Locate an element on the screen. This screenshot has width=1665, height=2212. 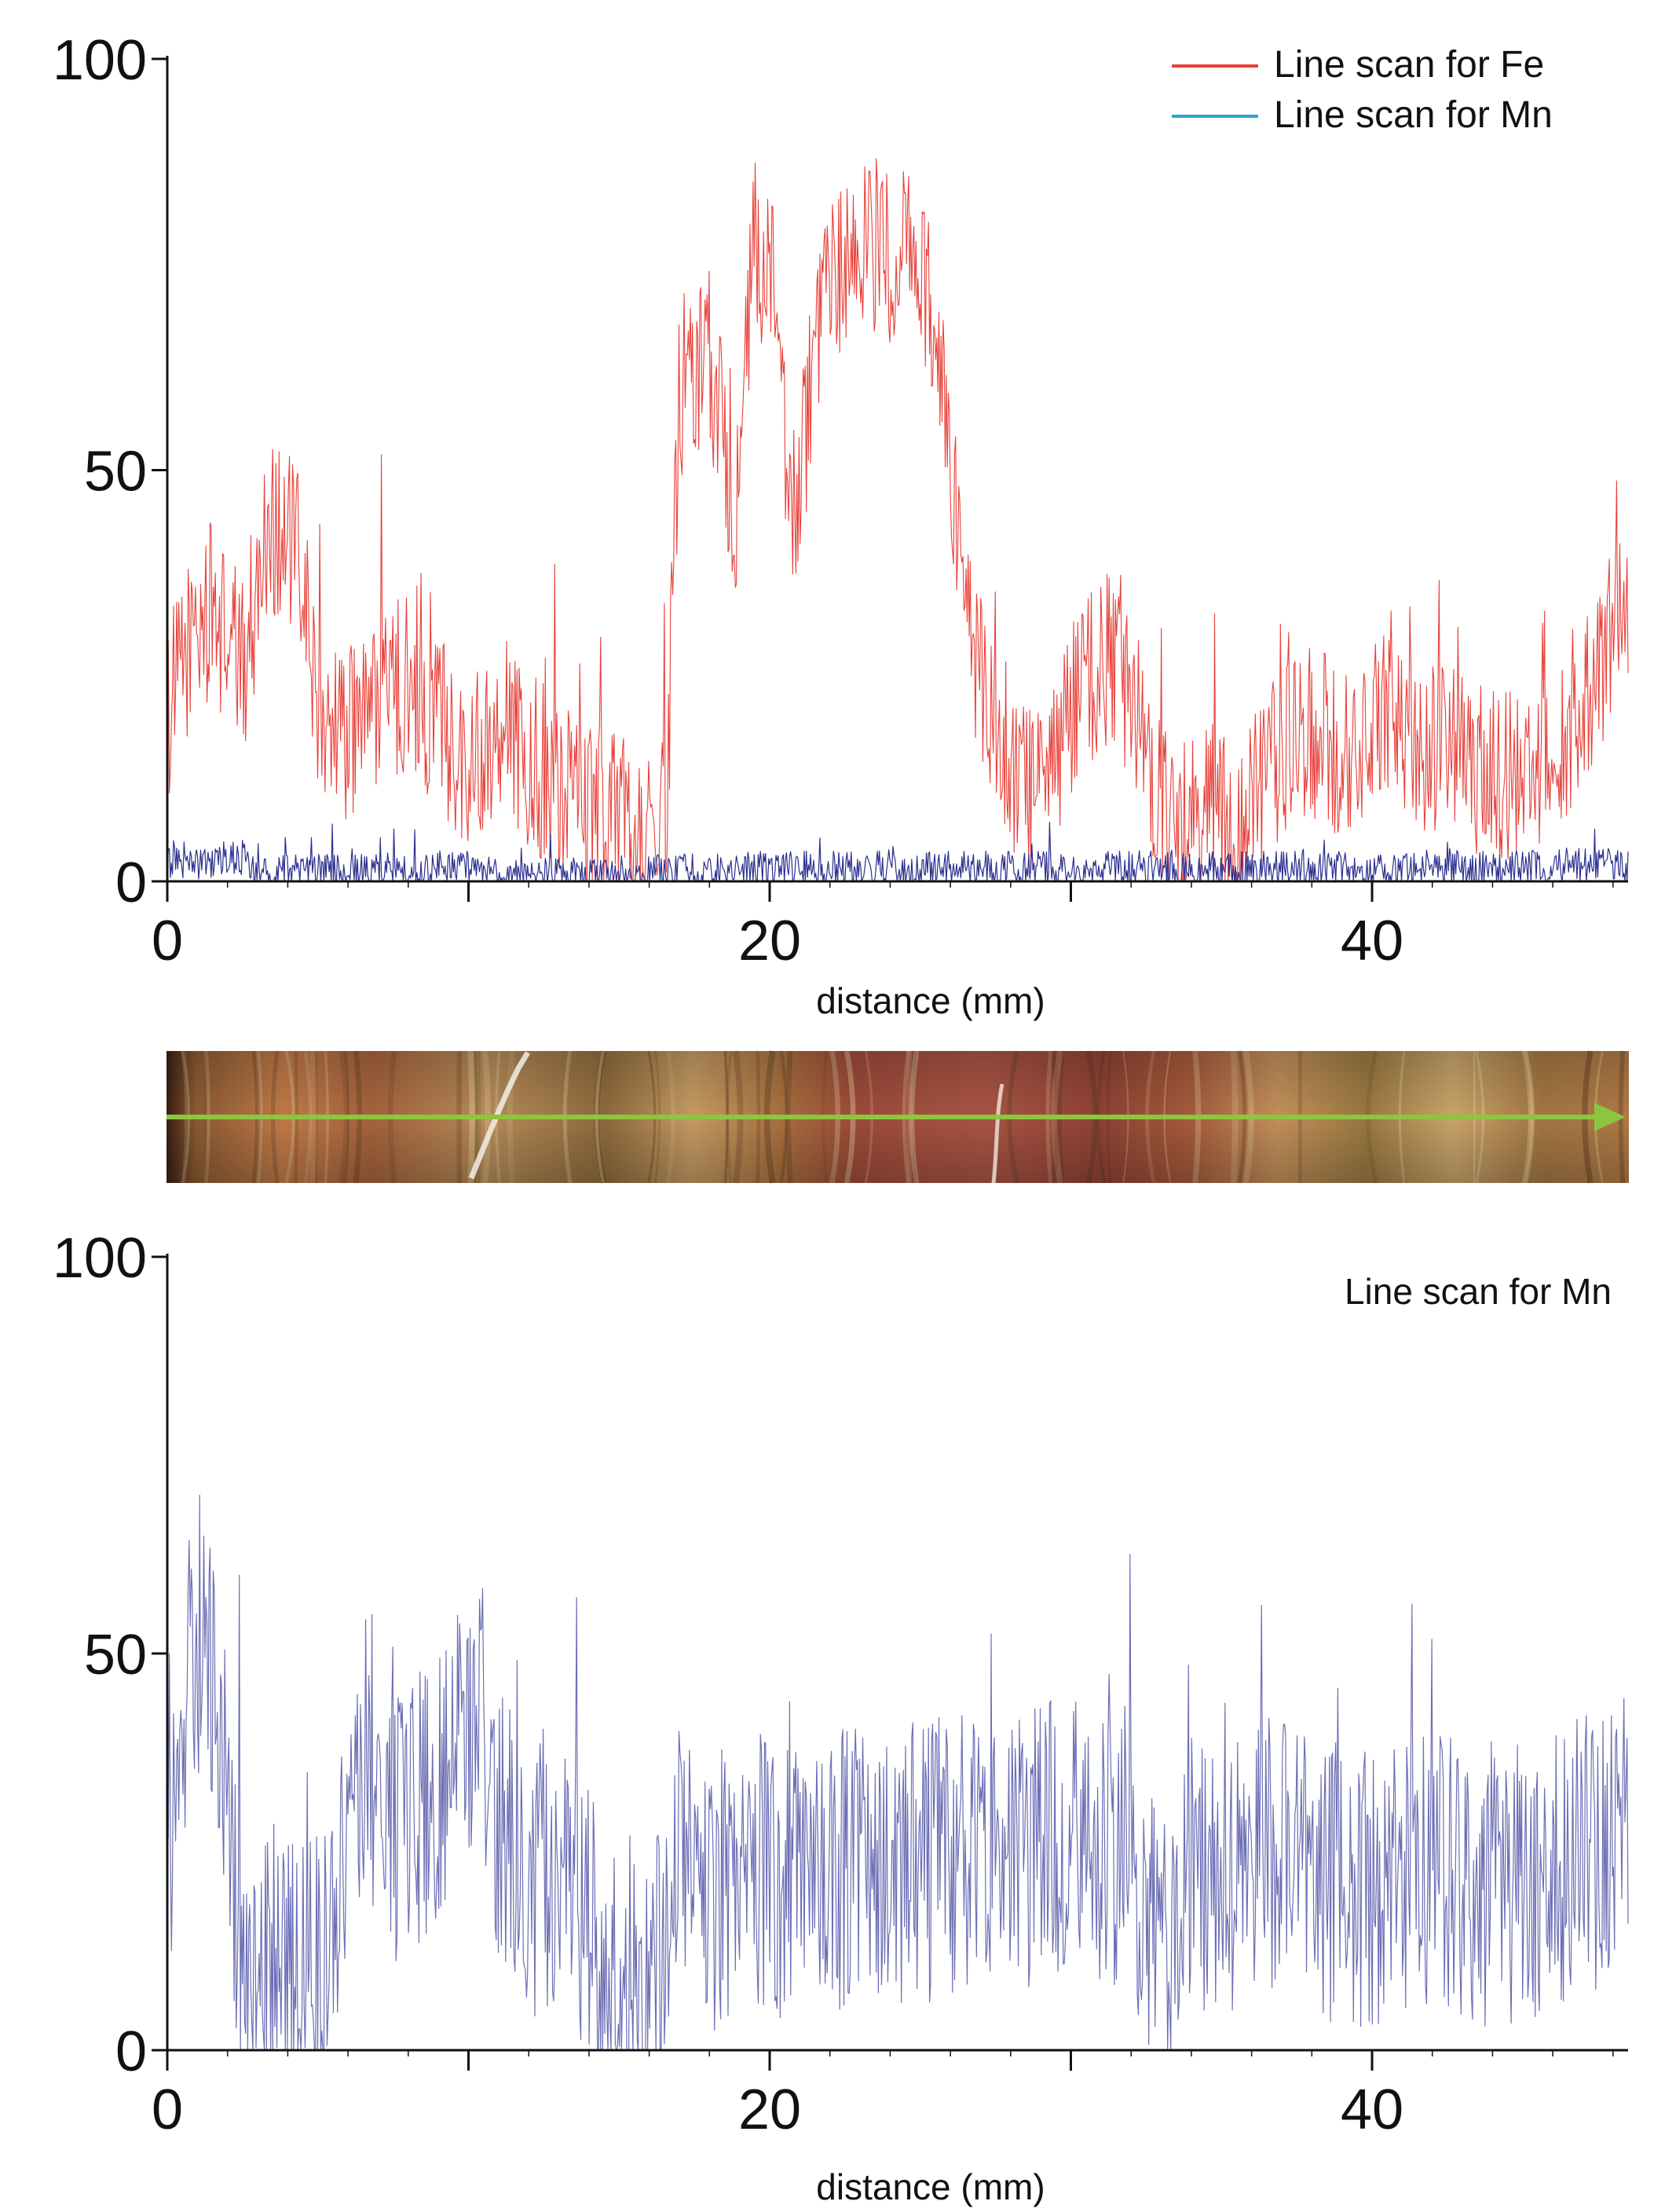
scan-direction-arrow-head is located at coordinates (1610, 1117).